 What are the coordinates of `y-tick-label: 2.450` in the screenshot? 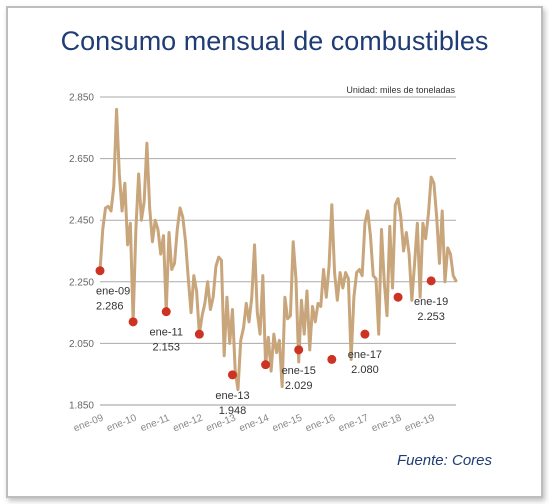 It's located at (81, 221).